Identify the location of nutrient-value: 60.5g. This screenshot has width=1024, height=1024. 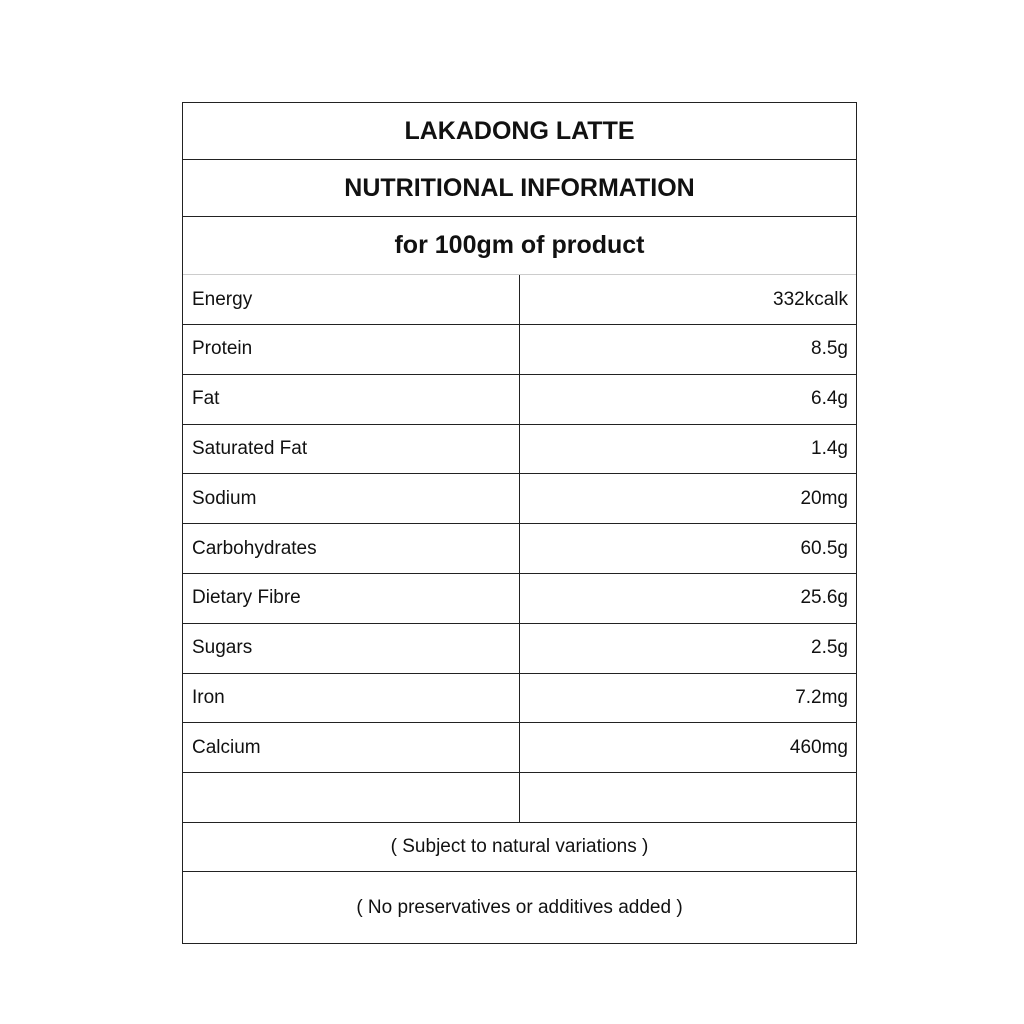
(824, 548).